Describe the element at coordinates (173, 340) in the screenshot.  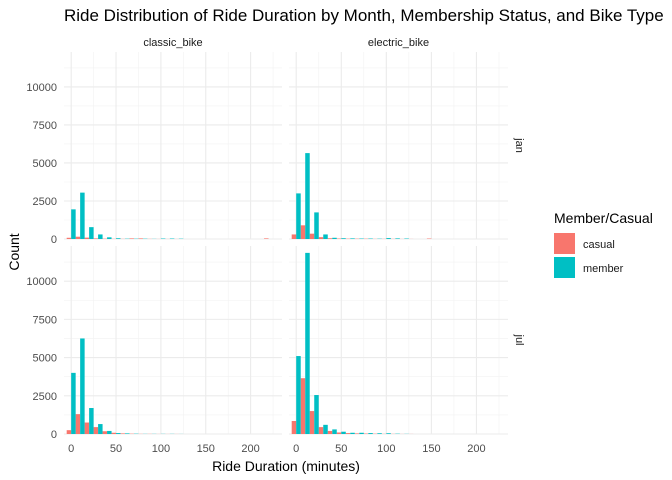
I see `panel-classic_bike-jul` at that location.